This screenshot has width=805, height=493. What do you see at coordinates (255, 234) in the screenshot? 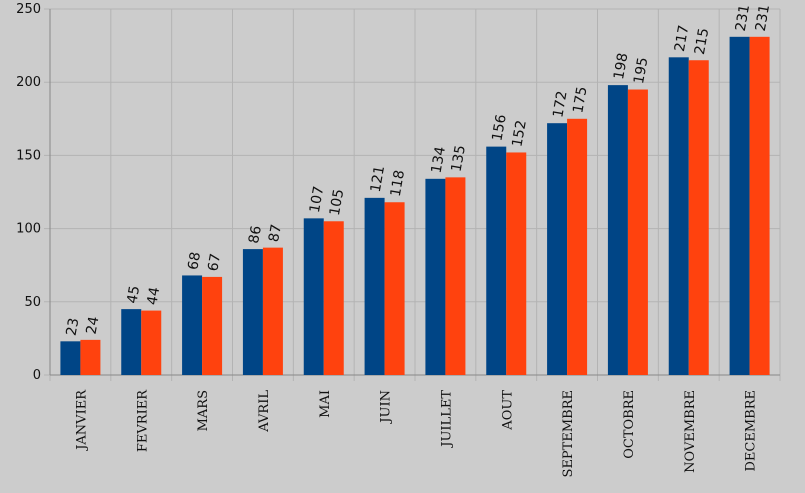
I see `data-label: 86` at bounding box center [255, 234].